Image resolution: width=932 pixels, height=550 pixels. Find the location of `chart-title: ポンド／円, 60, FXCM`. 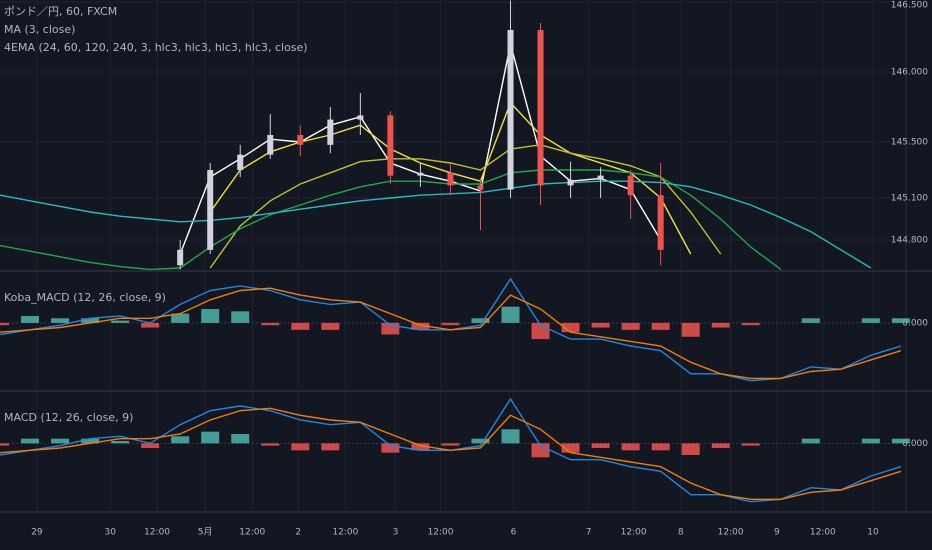

chart-title: ポンド／円, 60, FXCM is located at coordinates (60, 11).